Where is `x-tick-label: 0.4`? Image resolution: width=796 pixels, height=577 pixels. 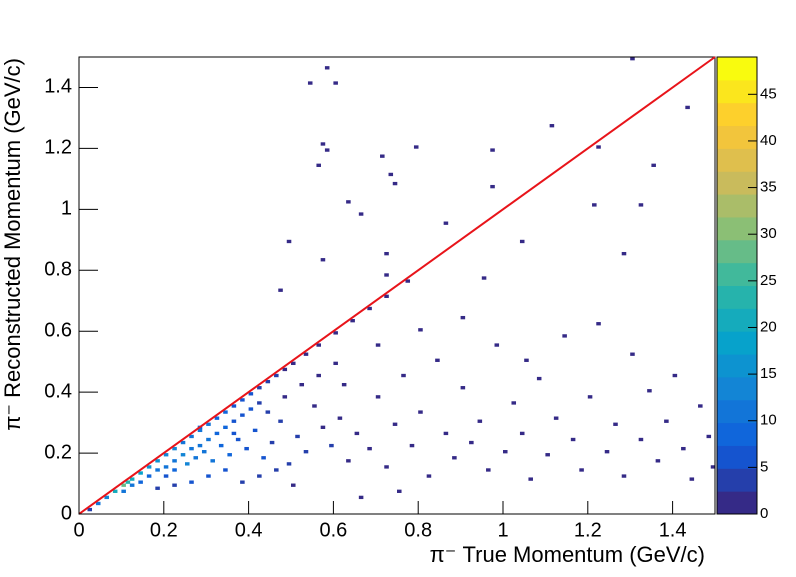
x-tick-label: 0.4 is located at coordinates (249, 530).